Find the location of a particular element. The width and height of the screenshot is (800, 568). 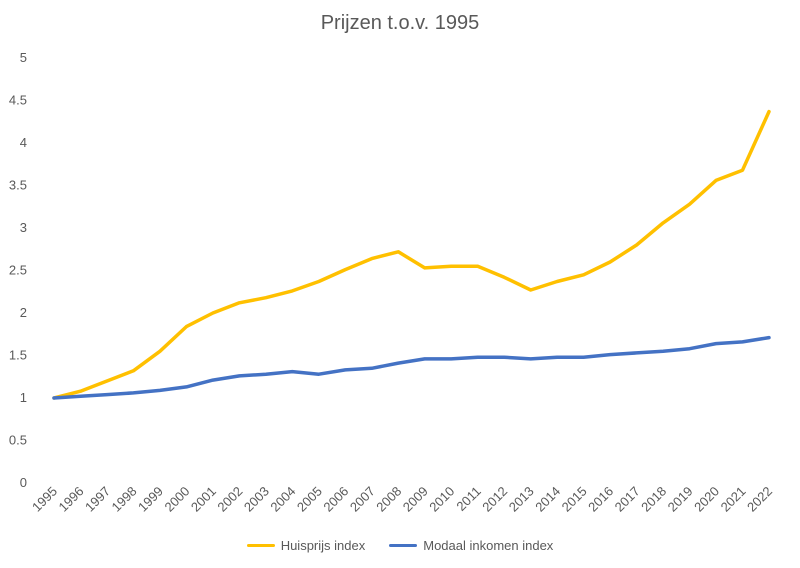

x-tick-label: 2005 is located at coordinates (309, 499).